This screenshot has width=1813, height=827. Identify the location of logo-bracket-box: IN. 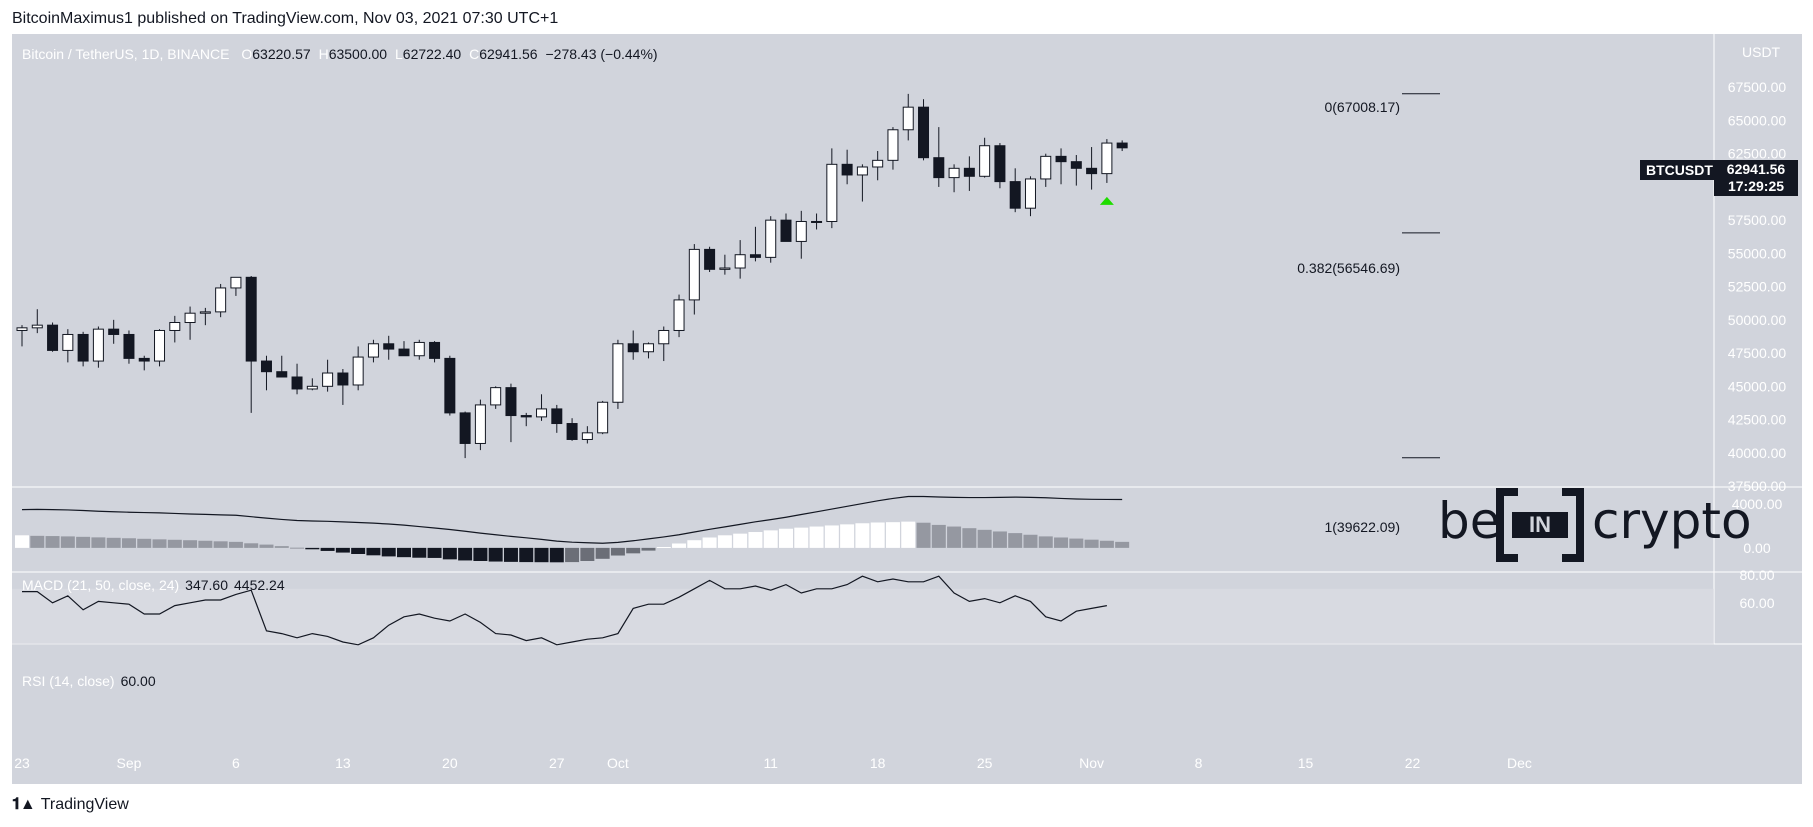
(1540, 525).